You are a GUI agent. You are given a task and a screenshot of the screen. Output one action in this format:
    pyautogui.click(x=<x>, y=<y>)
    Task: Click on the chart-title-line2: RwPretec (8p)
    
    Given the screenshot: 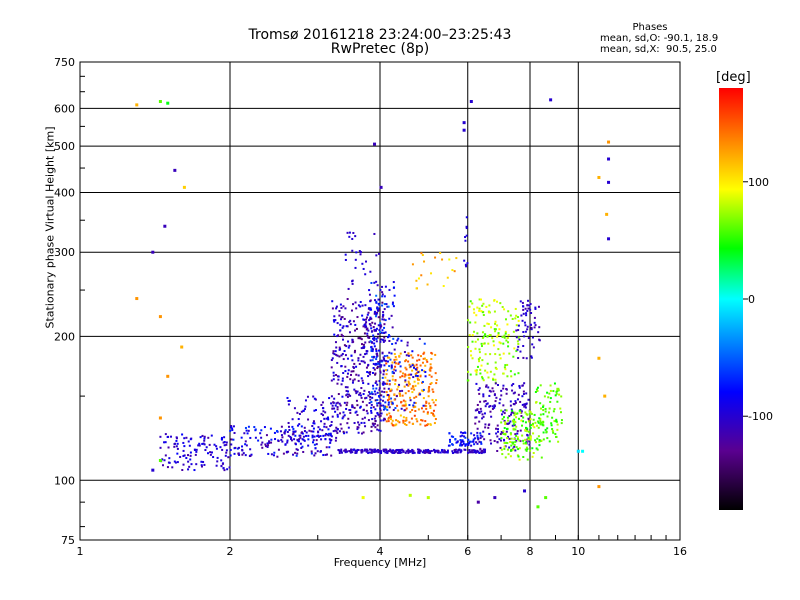 What is the action you would take?
    pyautogui.click(x=380, y=49)
    